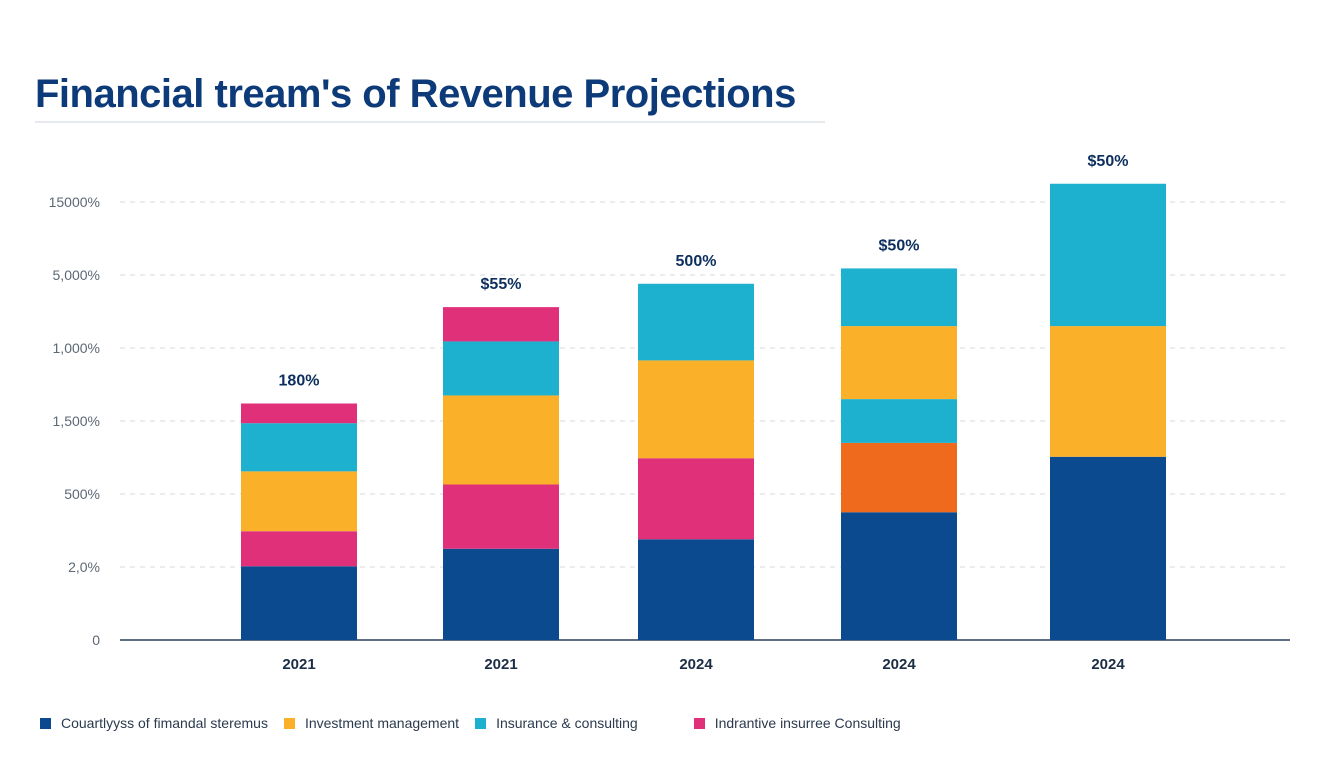 The width and height of the screenshot is (1344, 768). I want to click on legend-label: Investment management, so click(382, 723).